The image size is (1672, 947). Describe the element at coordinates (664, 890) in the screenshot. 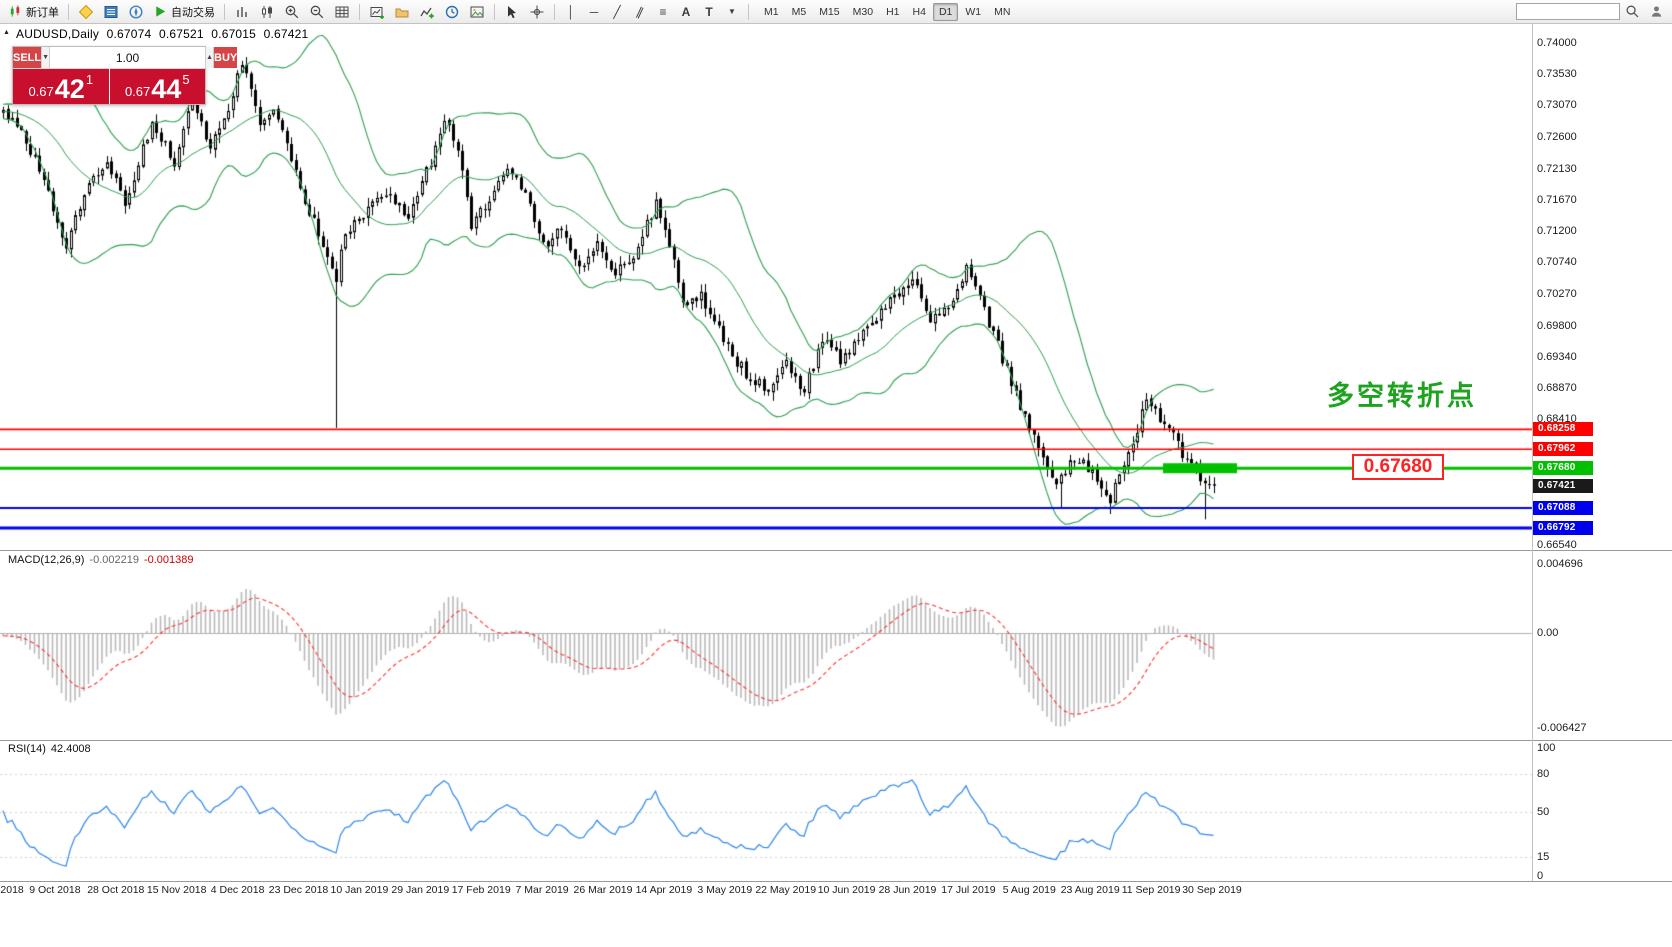

I see `date-axis-label: 14 Apr 2019` at that location.